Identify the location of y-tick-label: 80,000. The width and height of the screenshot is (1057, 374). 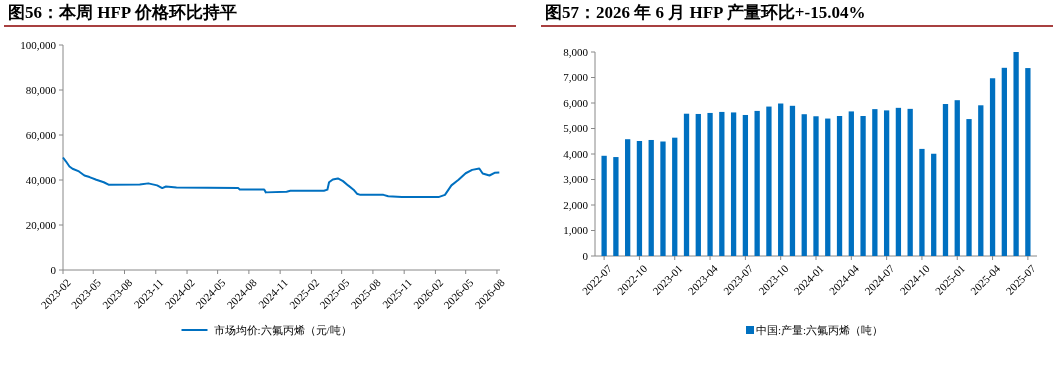
(41, 89).